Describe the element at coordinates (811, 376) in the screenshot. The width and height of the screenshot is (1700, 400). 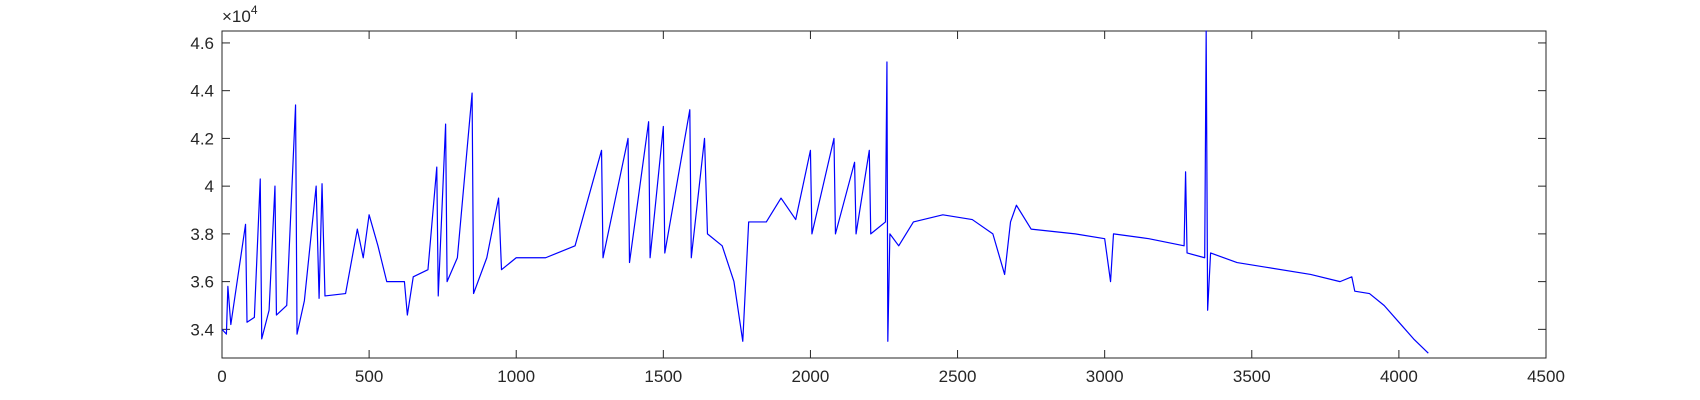
I see `x-tick-label: 2000` at that location.